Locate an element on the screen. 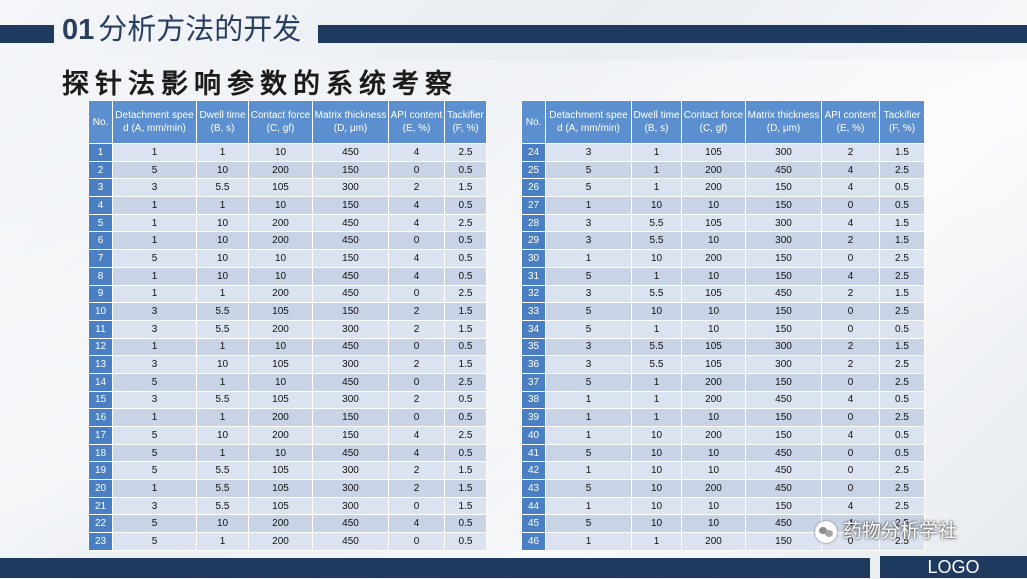 This screenshot has height=579, width=1027. table-row: 11 3 5.5 200 300 2 1.5 is located at coordinates (287, 329).